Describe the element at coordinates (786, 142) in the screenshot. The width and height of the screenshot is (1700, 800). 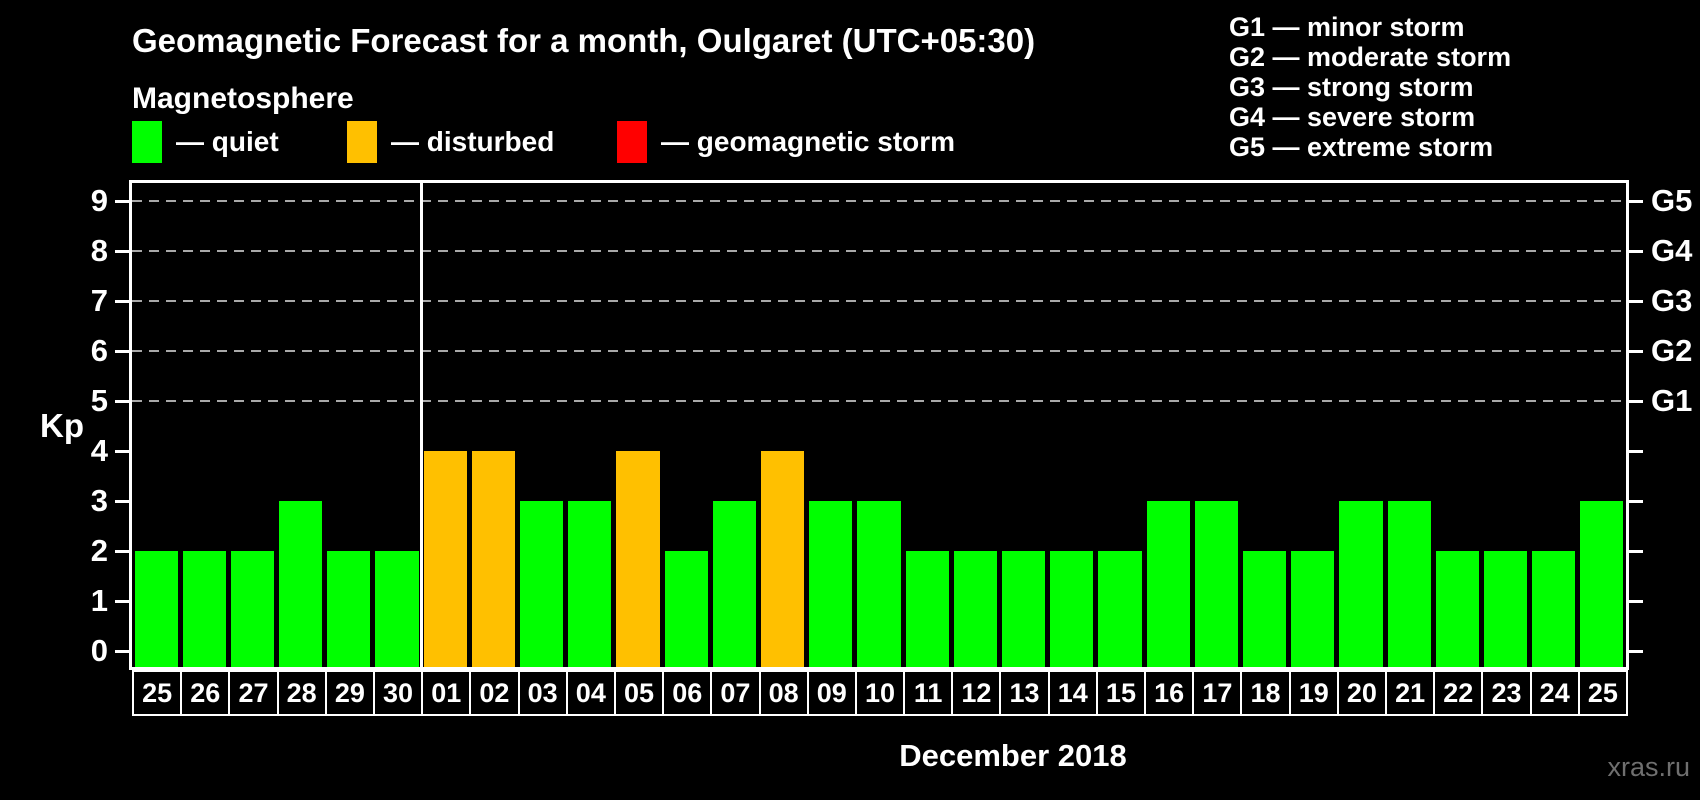
I see `legend-item-geomagnetic-storm: — geomagnetic storm` at that location.